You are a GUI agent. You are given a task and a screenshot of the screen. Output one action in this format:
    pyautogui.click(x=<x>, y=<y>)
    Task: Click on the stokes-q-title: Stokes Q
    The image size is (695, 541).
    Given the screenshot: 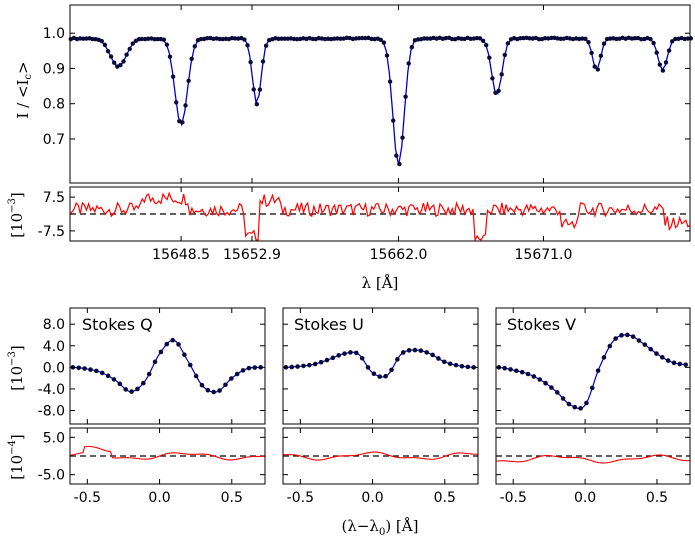 What is the action you would take?
    pyautogui.click(x=117, y=324)
    